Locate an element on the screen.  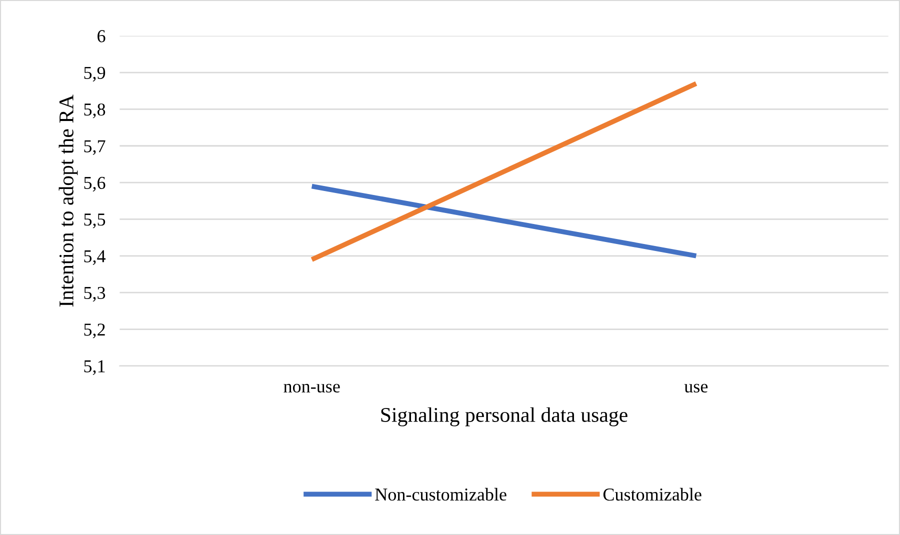
x-tick-label: use is located at coordinates (696, 388).